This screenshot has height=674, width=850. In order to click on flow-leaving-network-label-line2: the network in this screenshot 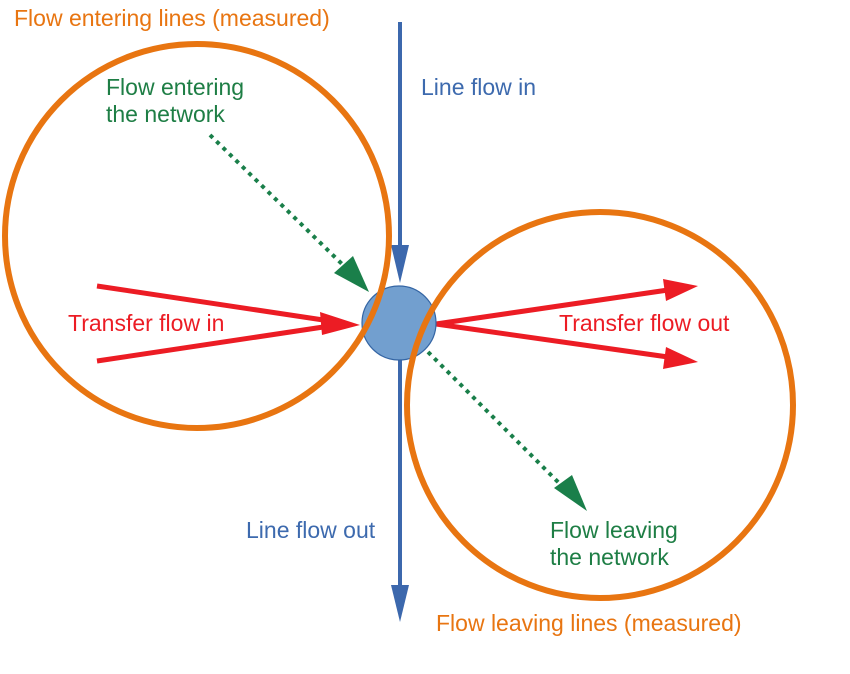, I will do `click(609, 557)`.